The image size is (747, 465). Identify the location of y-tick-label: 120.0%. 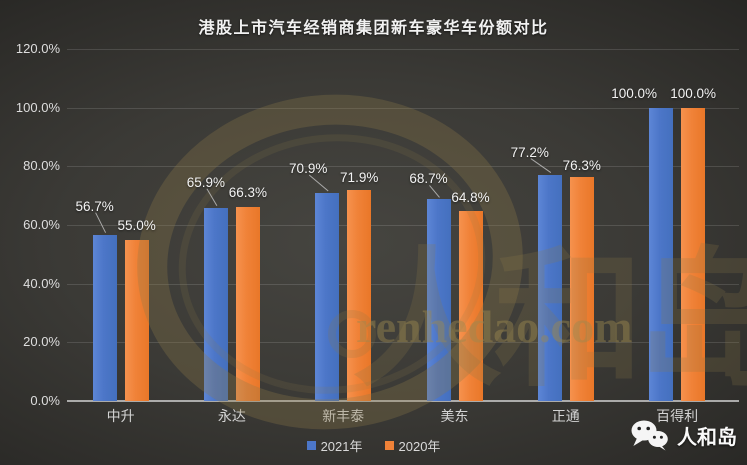
(37, 48).